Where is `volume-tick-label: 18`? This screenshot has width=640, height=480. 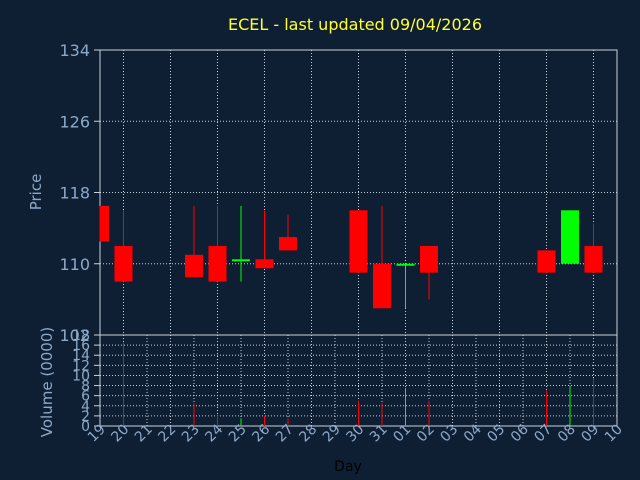 volume-tick-label: 18 is located at coordinates (81, 336).